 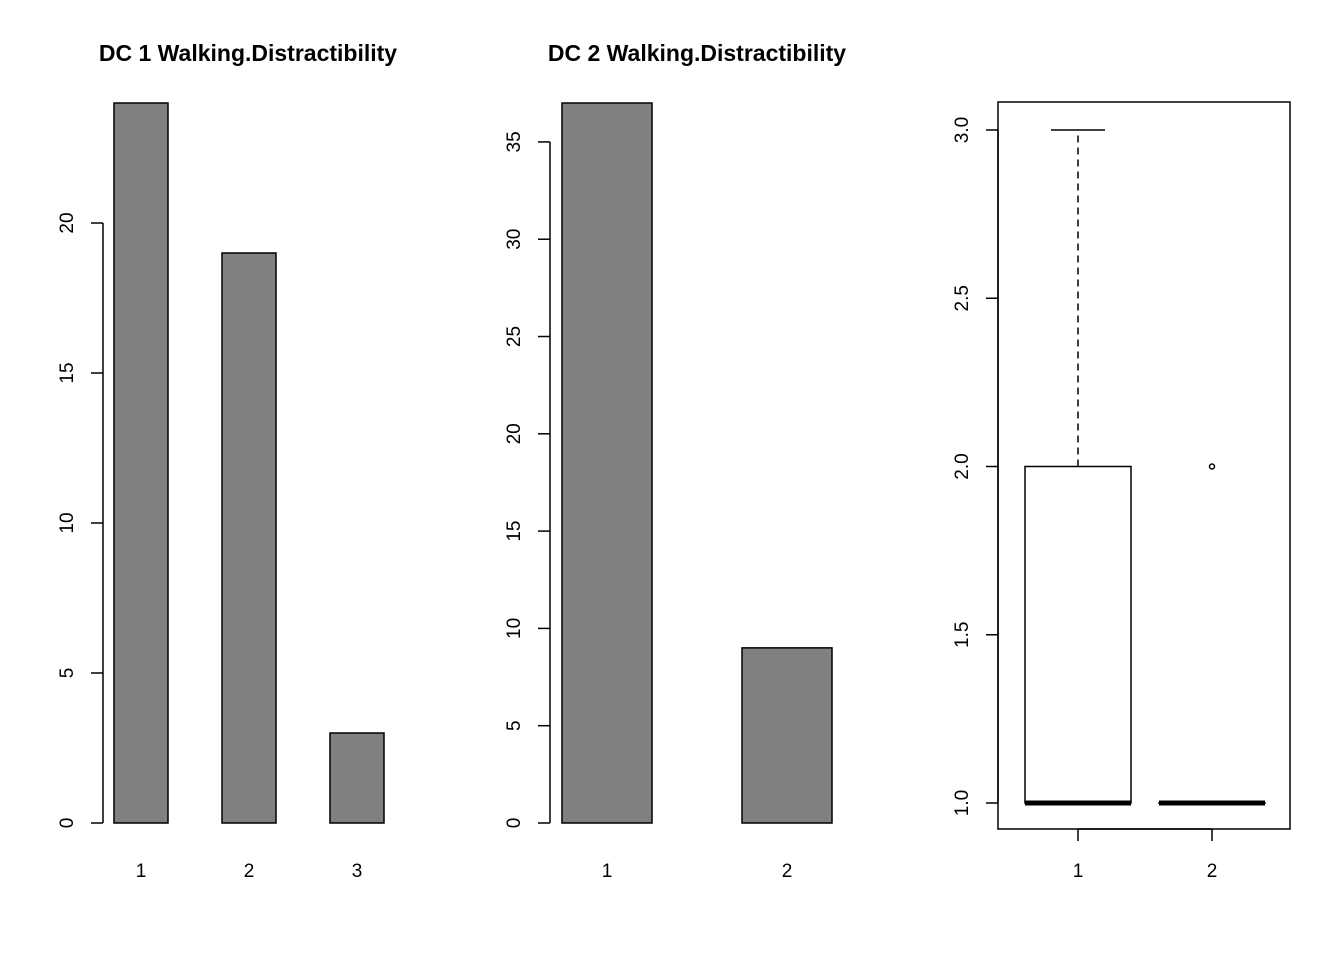 I want to click on x-tick-label: 3, so click(x=357, y=871).